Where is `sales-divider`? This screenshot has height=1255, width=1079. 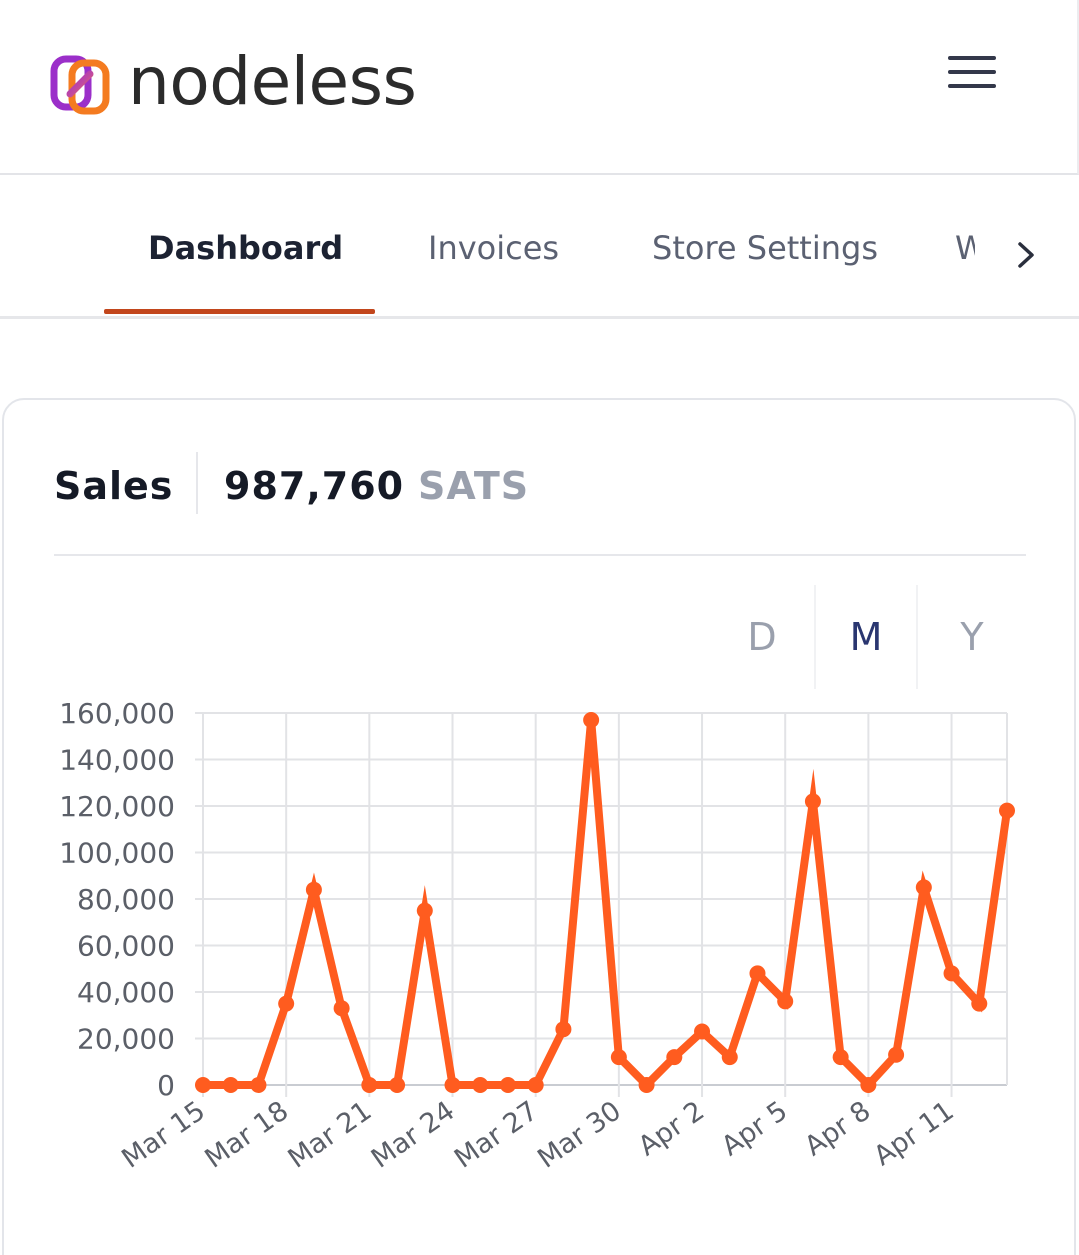
sales-divider is located at coordinates (197, 483).